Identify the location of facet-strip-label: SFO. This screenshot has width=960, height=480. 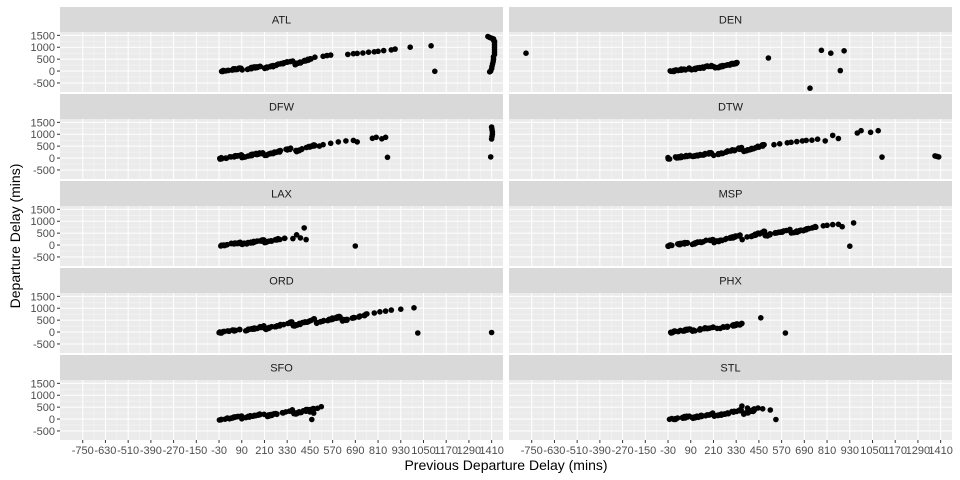
(281, 369).